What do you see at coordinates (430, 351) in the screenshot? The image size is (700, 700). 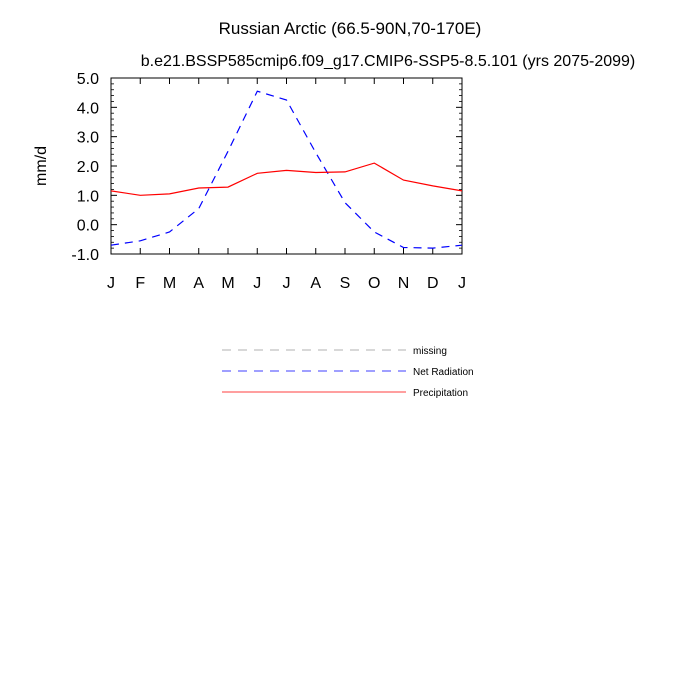 I see `legend-label: missing` at bounding box center [430, 351].